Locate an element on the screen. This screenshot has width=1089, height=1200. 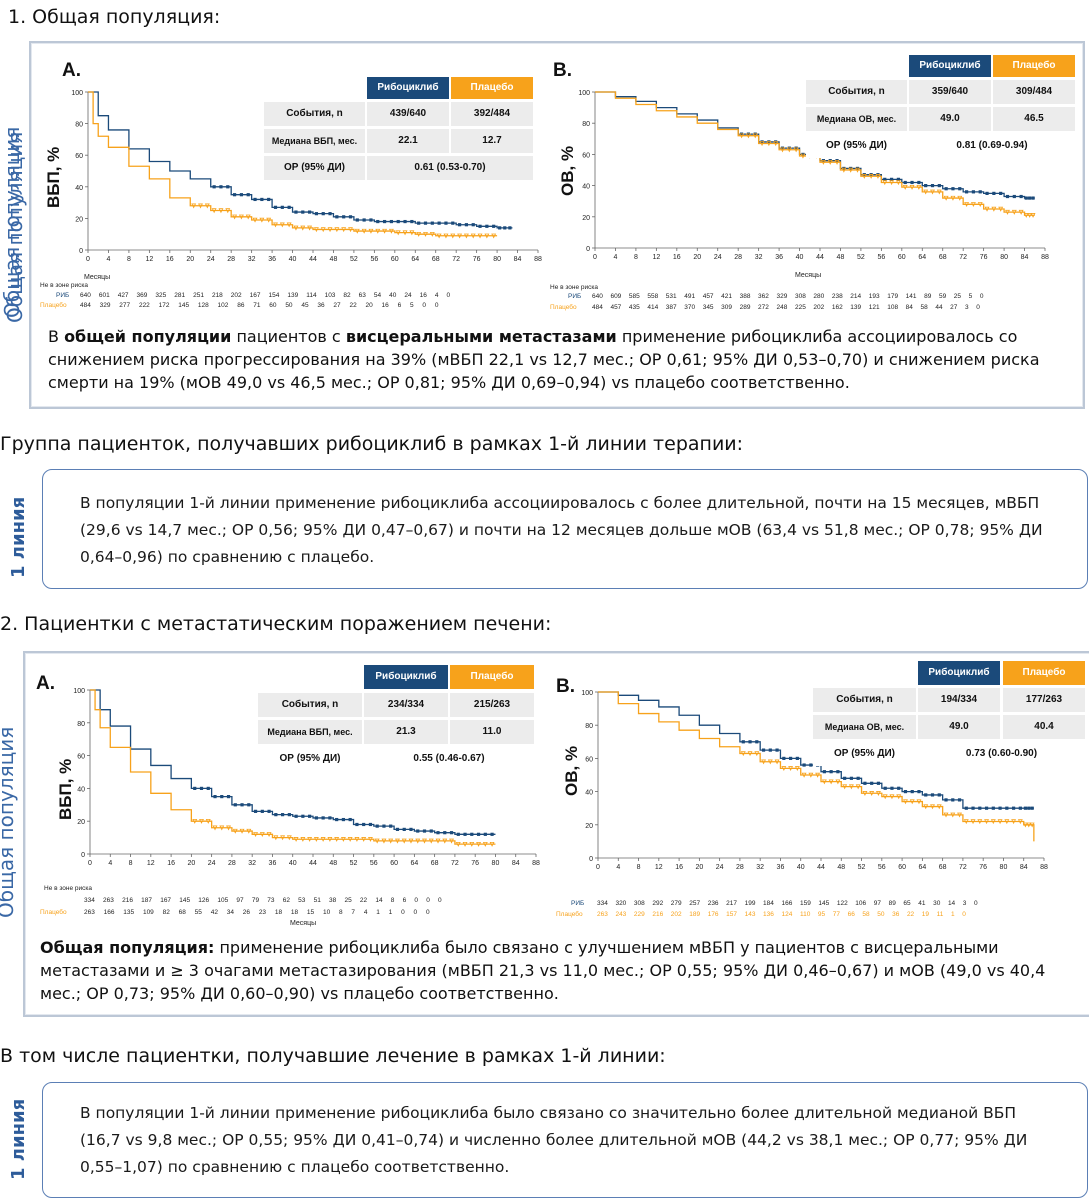
row-median-plc: 11.0 is located at coordinates (492, 732).